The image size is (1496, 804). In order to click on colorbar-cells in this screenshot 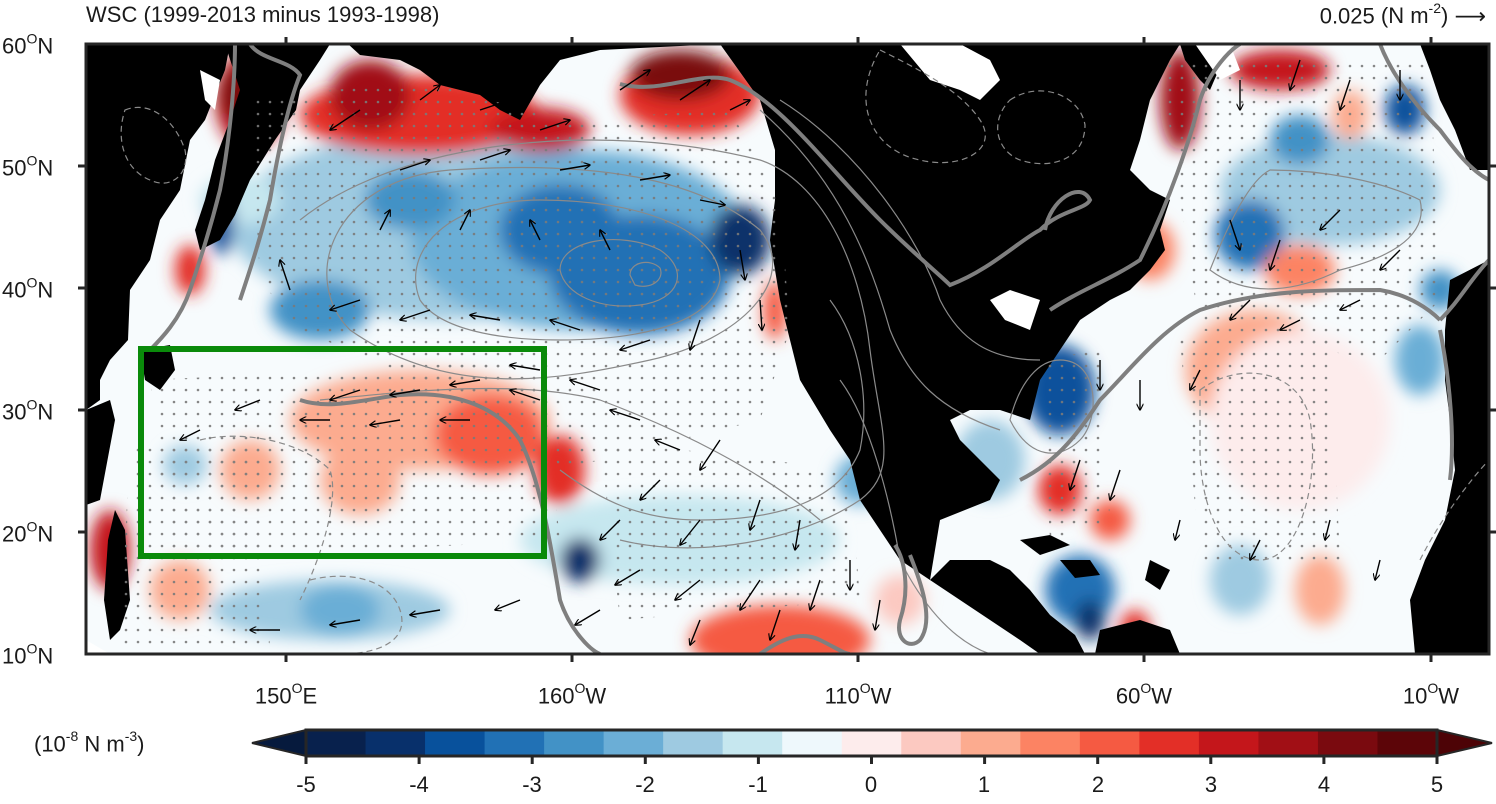, I will do `click(872, 743)`.